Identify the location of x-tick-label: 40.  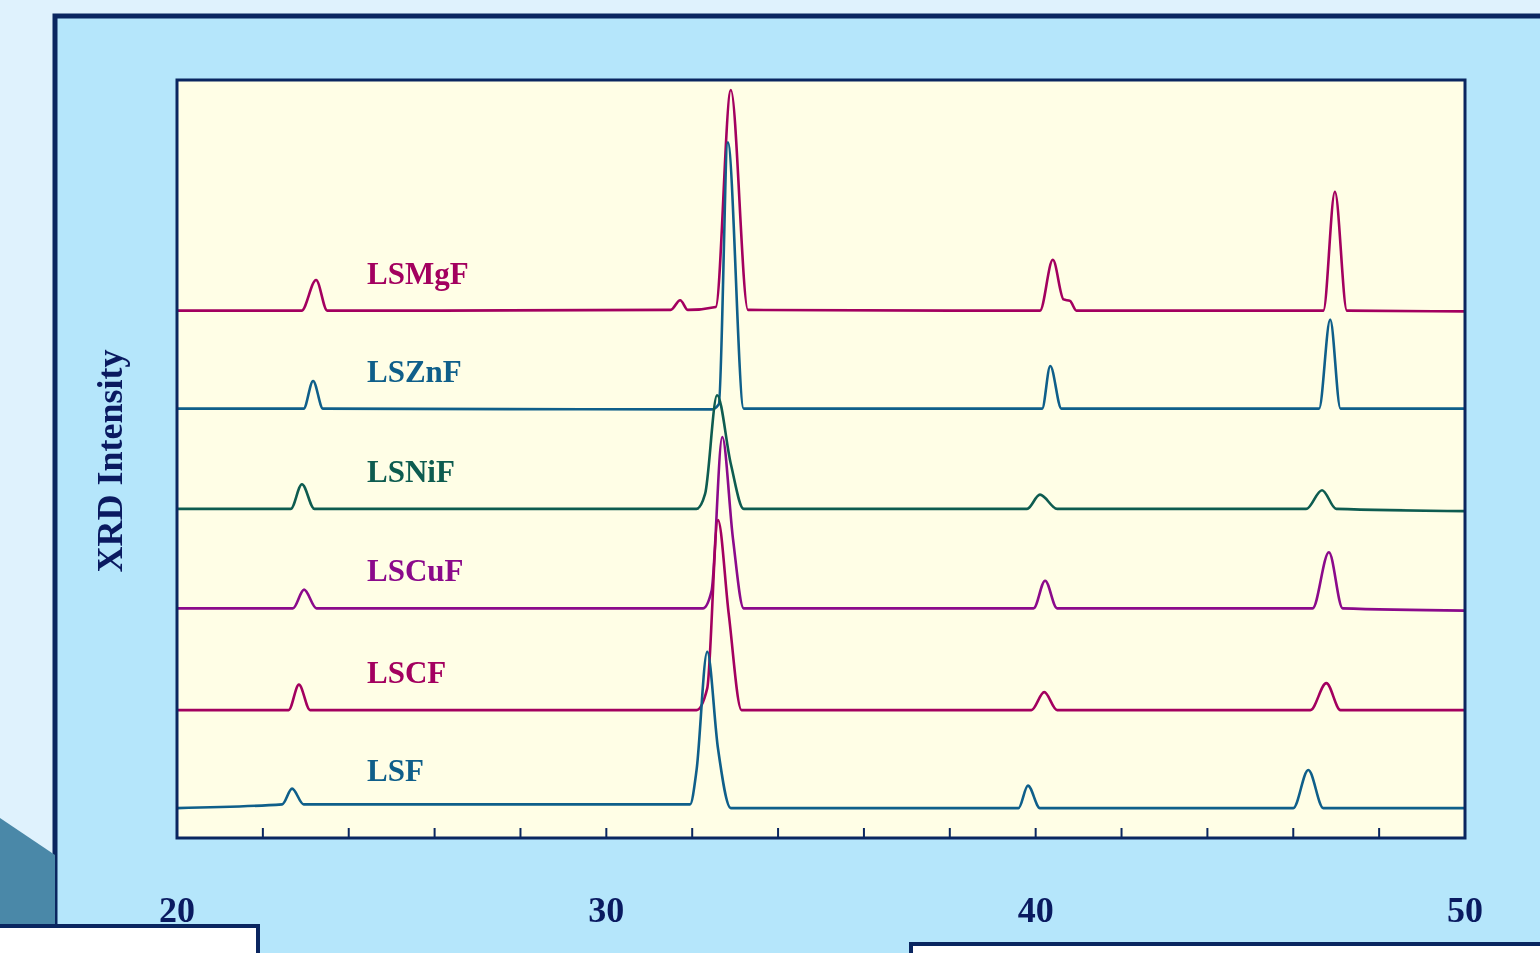
(1035, 910).